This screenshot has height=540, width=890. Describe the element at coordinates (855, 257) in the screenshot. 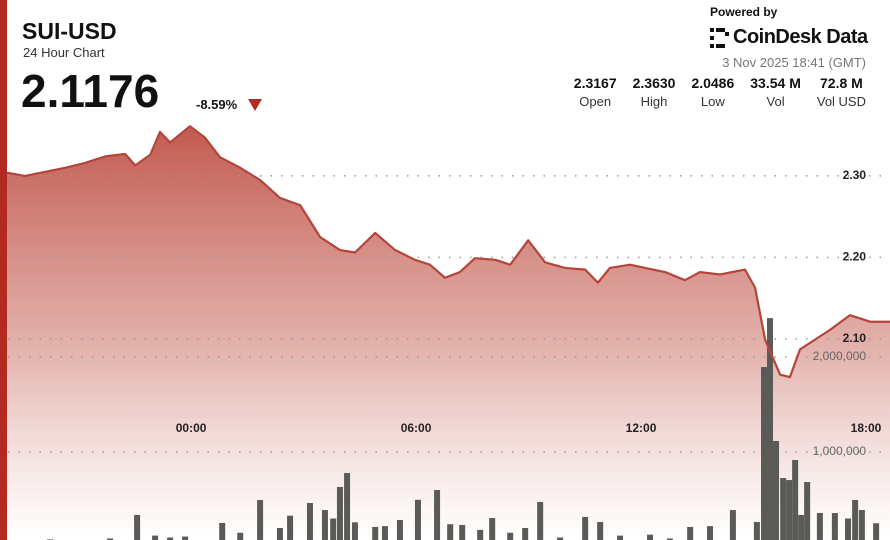

I see `y-tick-label: 2.20` at that location.